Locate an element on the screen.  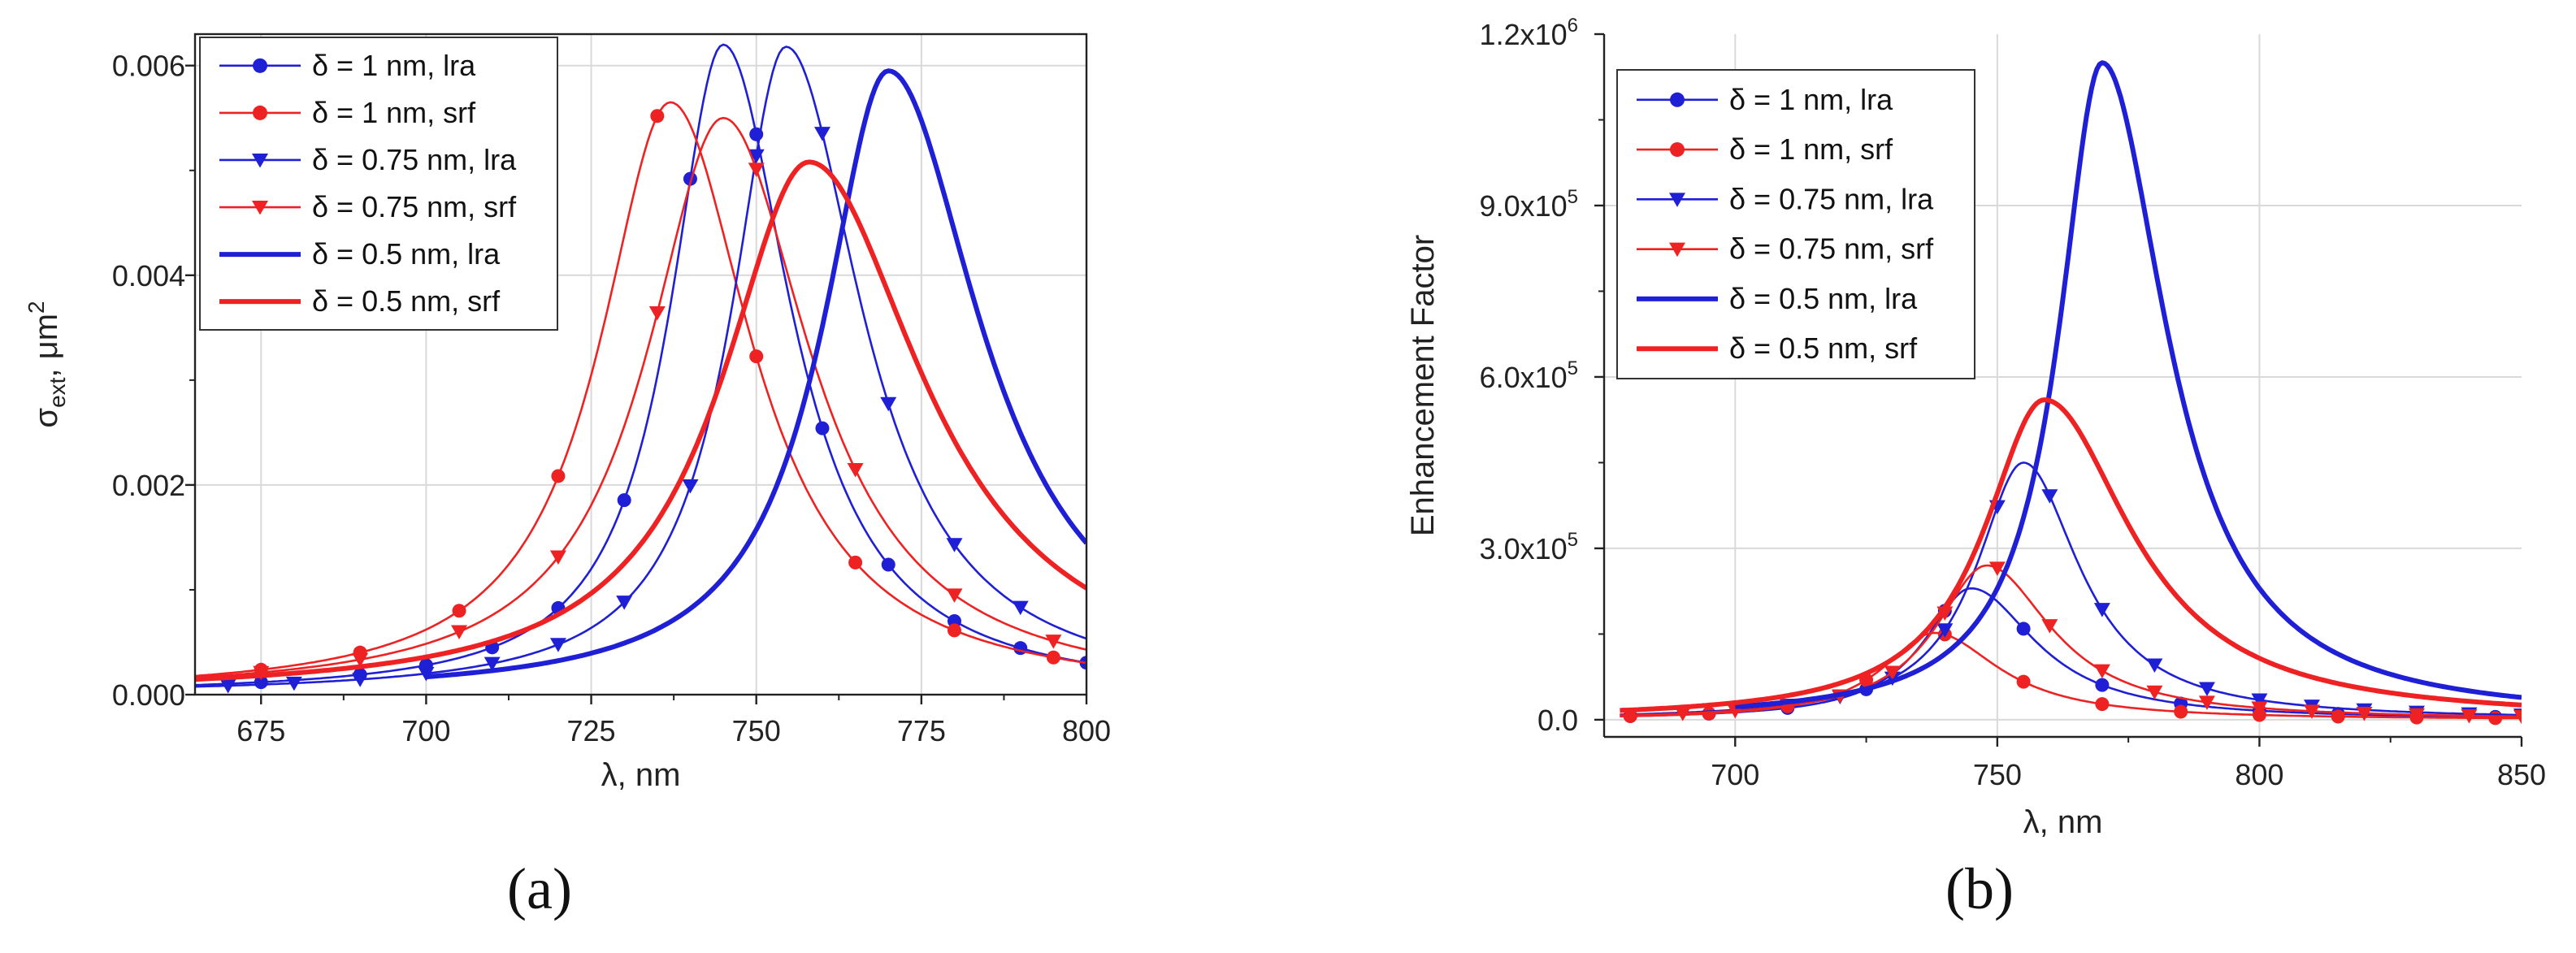
y-tick-label-base: 9.0x10 is located at coordinates (1524, 206).